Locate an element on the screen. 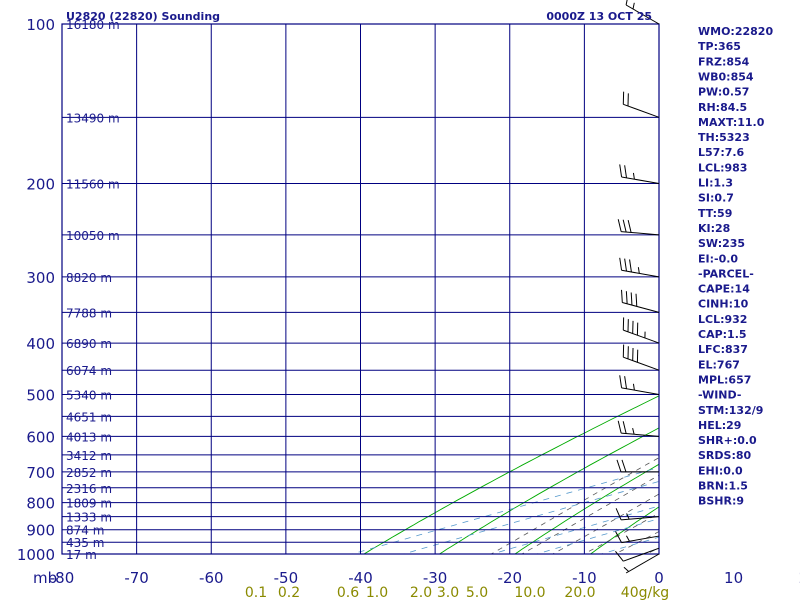  index-value: TT:59 is located at coordinates (715, 213).